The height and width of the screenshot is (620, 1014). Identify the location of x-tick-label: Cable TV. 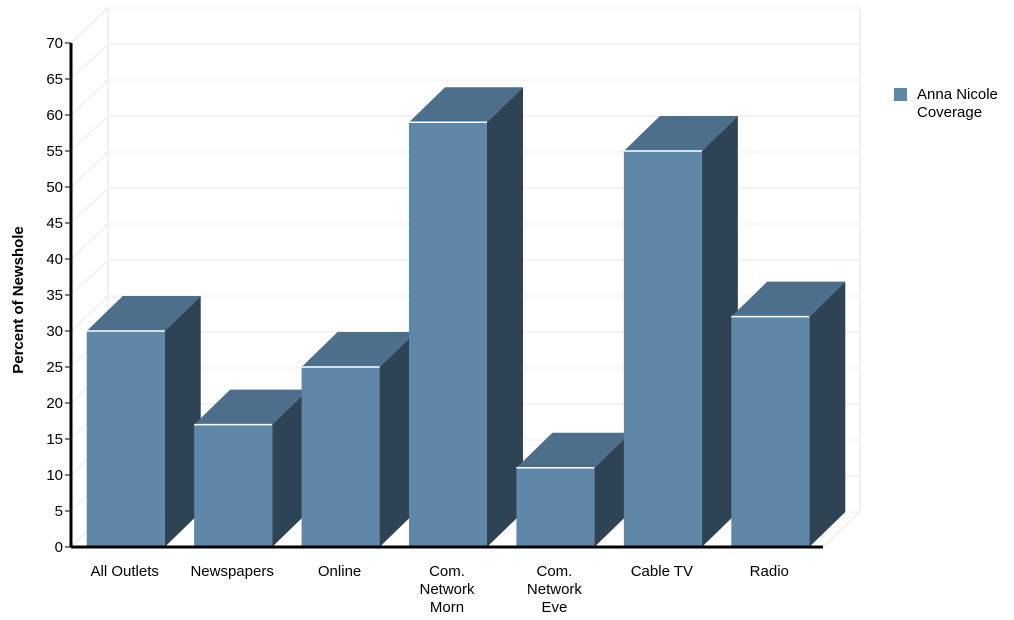
(662, 571).